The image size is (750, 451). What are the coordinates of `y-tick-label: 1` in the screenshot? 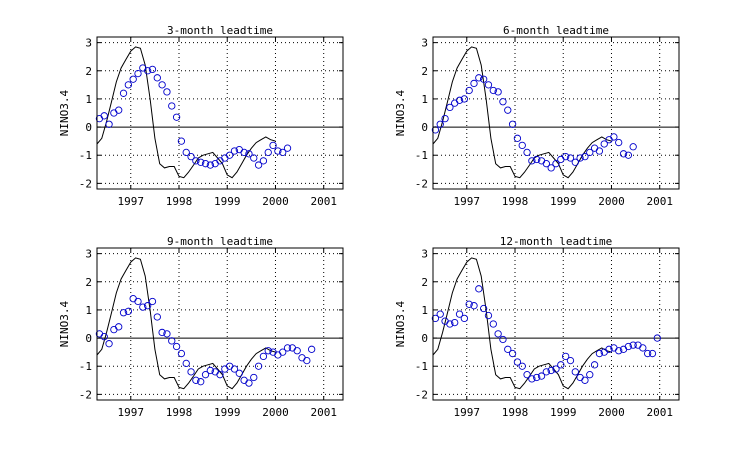 It's located at (88, 310).